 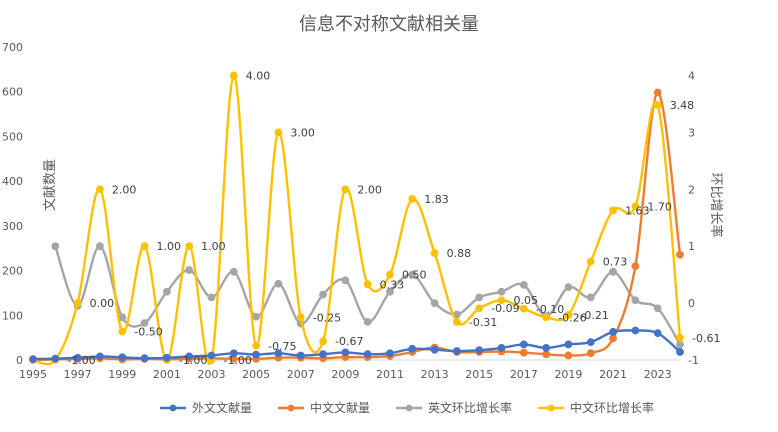 I want to click on legend-label: 中文文献量, so click(x=340, y=407).